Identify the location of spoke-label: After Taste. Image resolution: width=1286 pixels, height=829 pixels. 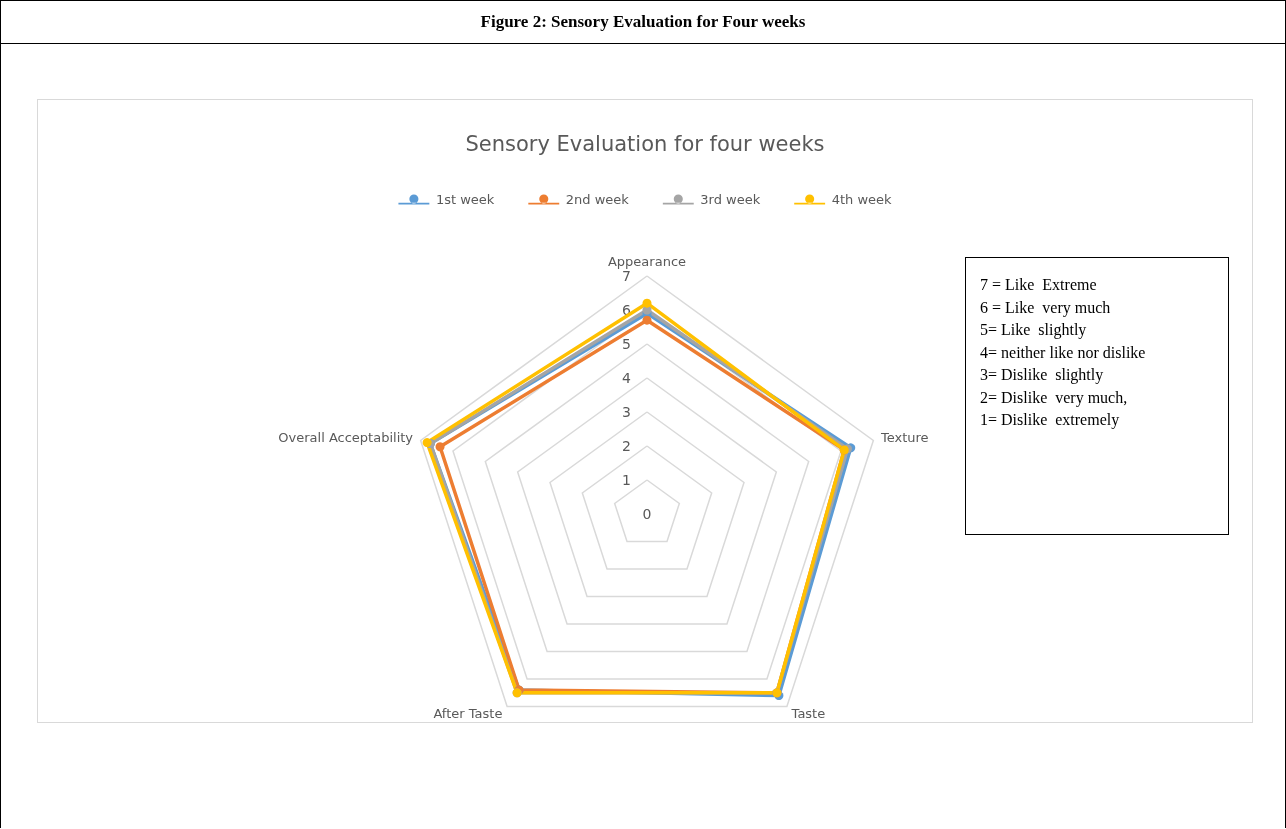
(468, 713).